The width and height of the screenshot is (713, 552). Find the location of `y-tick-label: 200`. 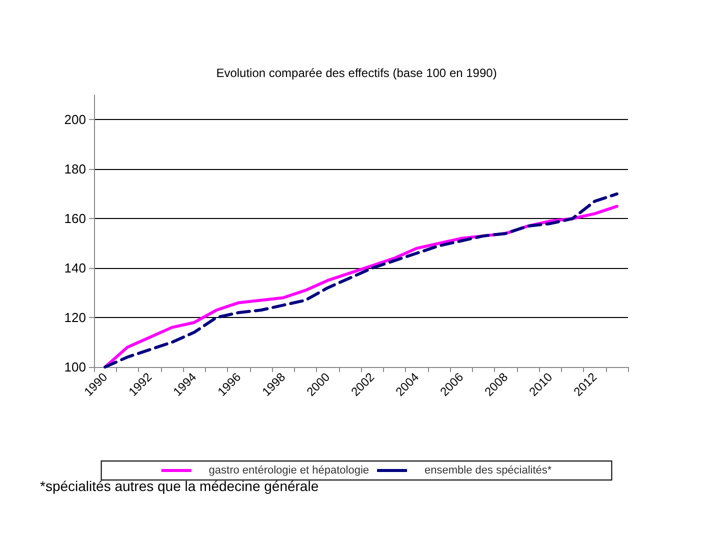

y-tick-label: 200 is located at coordinates (75, 120).